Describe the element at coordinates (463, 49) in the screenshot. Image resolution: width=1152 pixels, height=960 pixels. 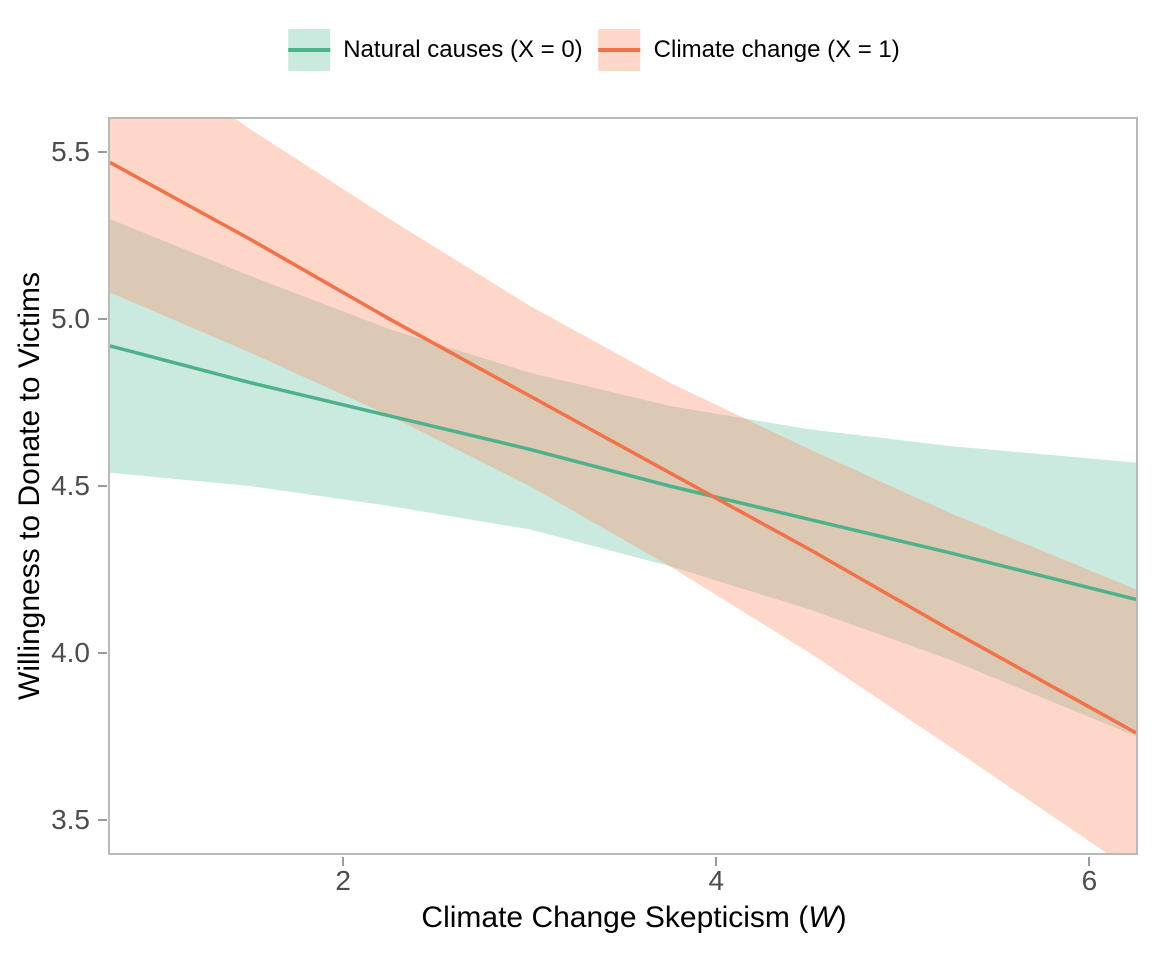
I see `legend-label: Natural causes (X = 0)` at that location.